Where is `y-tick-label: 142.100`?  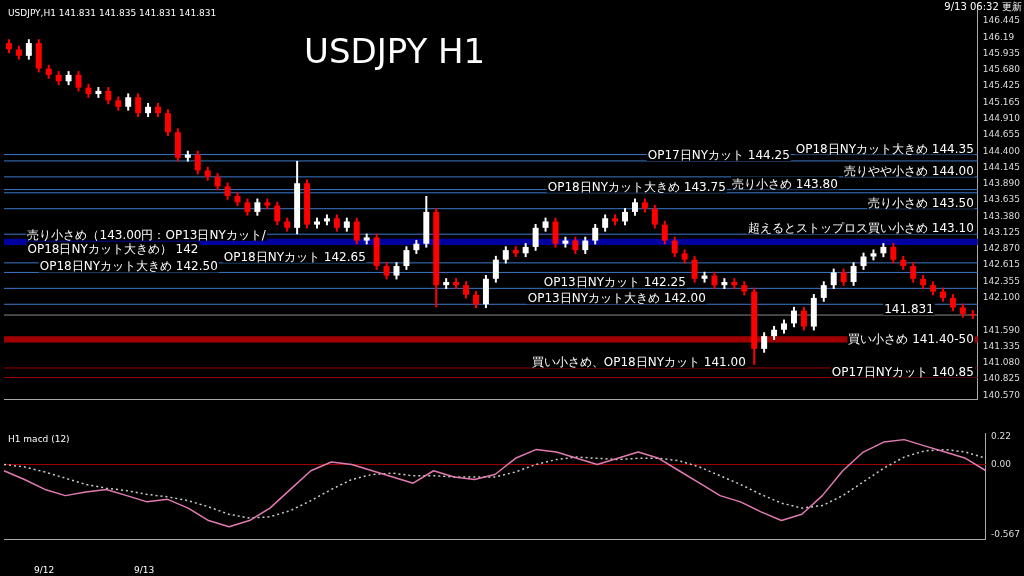
y-tick-label: 142.100 is located at coordinates (1001, 297).